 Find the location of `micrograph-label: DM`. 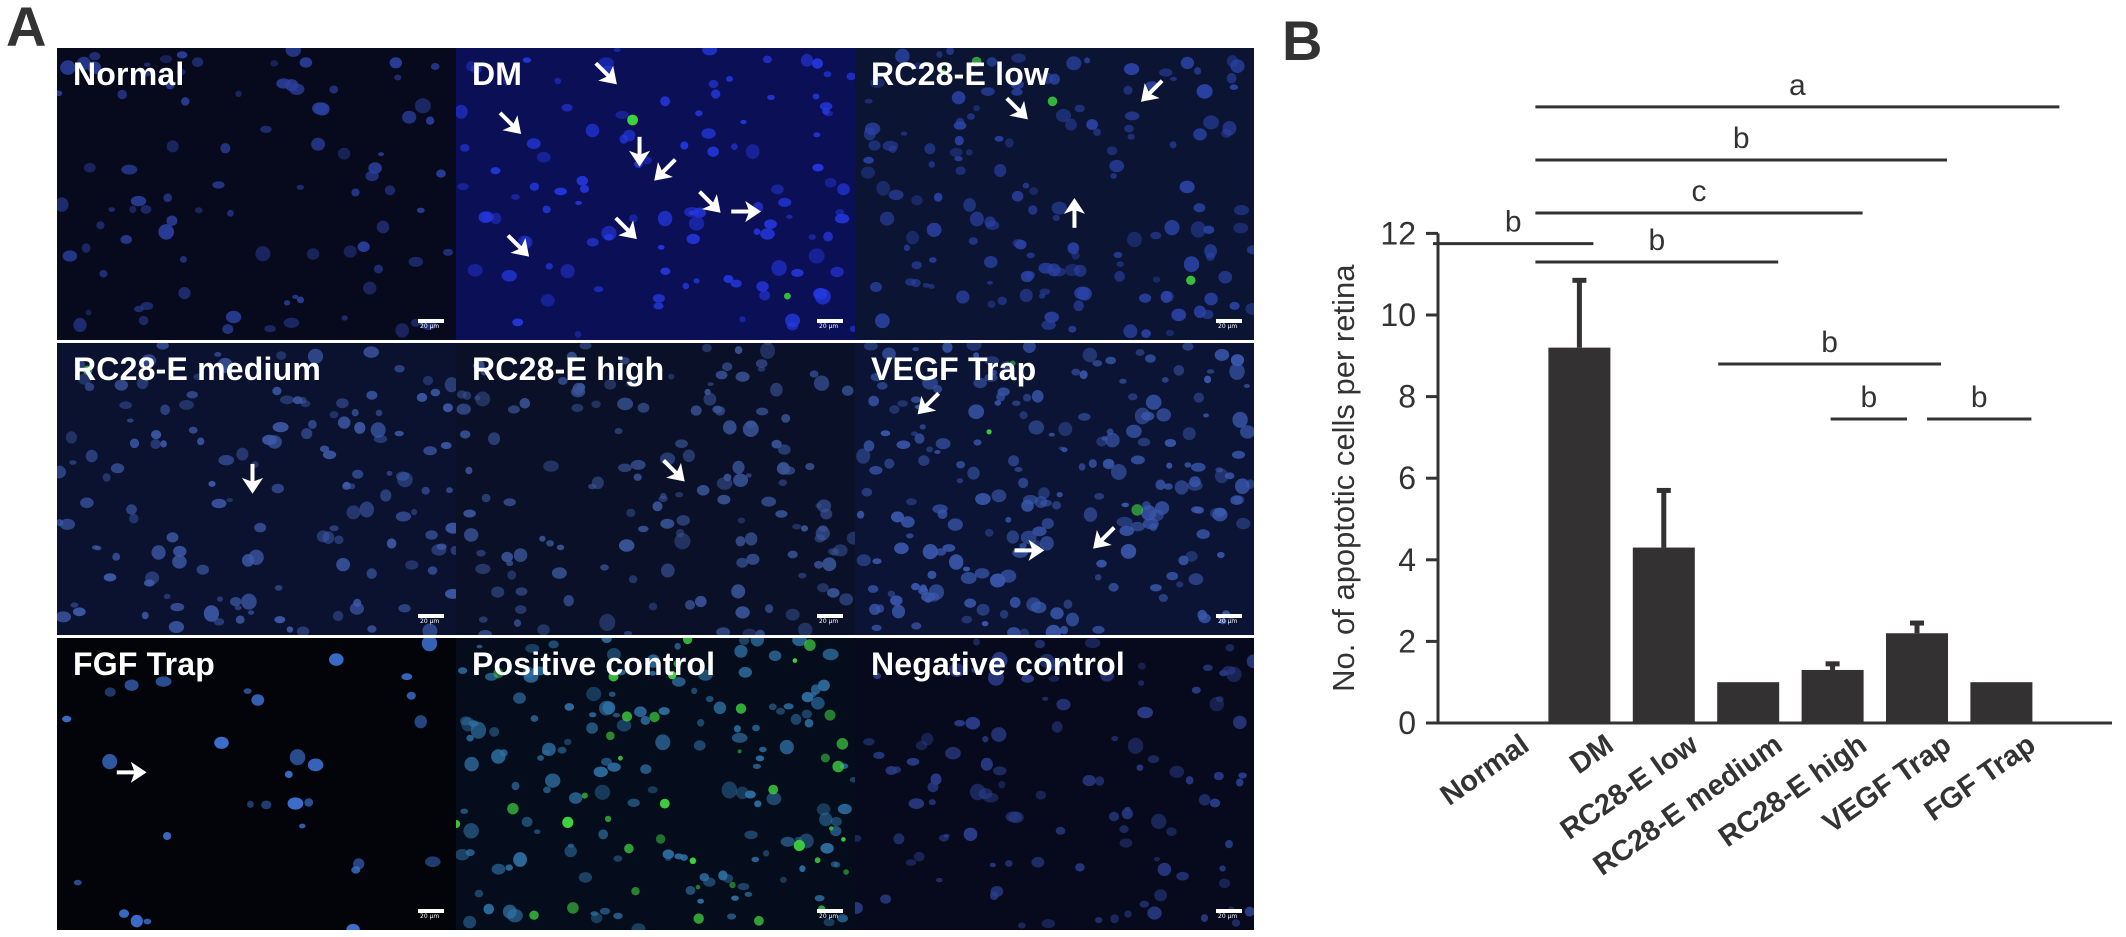

micrograph-label: DM is located at coordinates (497, 74).